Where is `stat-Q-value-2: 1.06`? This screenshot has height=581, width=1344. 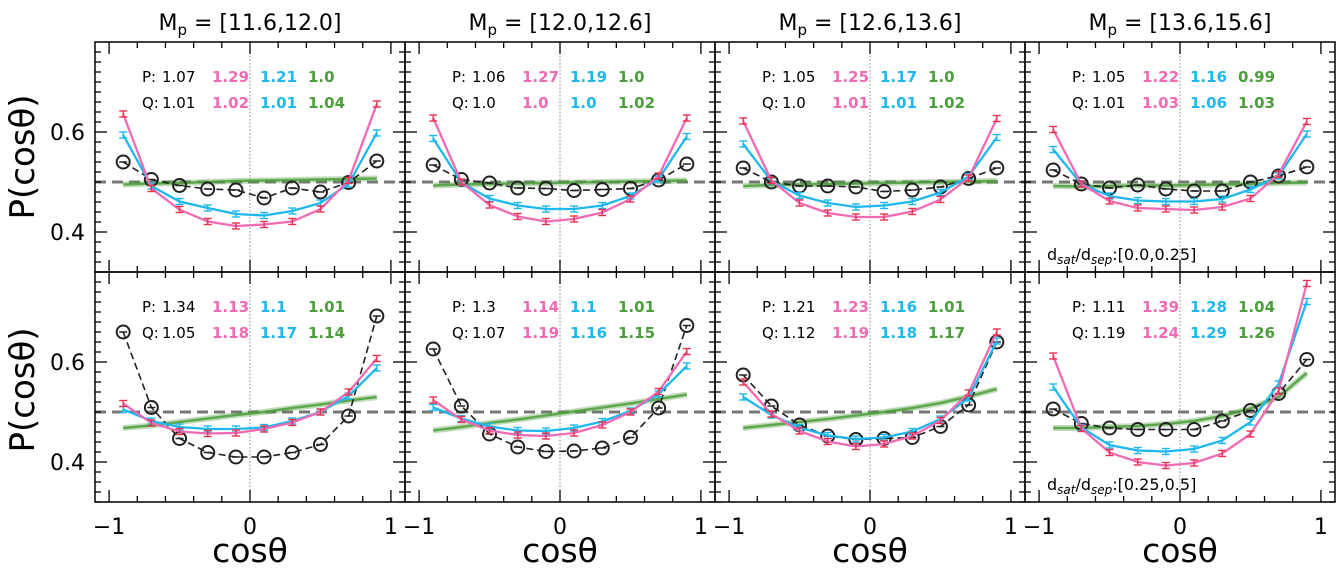 stat-Q-value-2: 1.06 is located at coordinates (1208, 103).